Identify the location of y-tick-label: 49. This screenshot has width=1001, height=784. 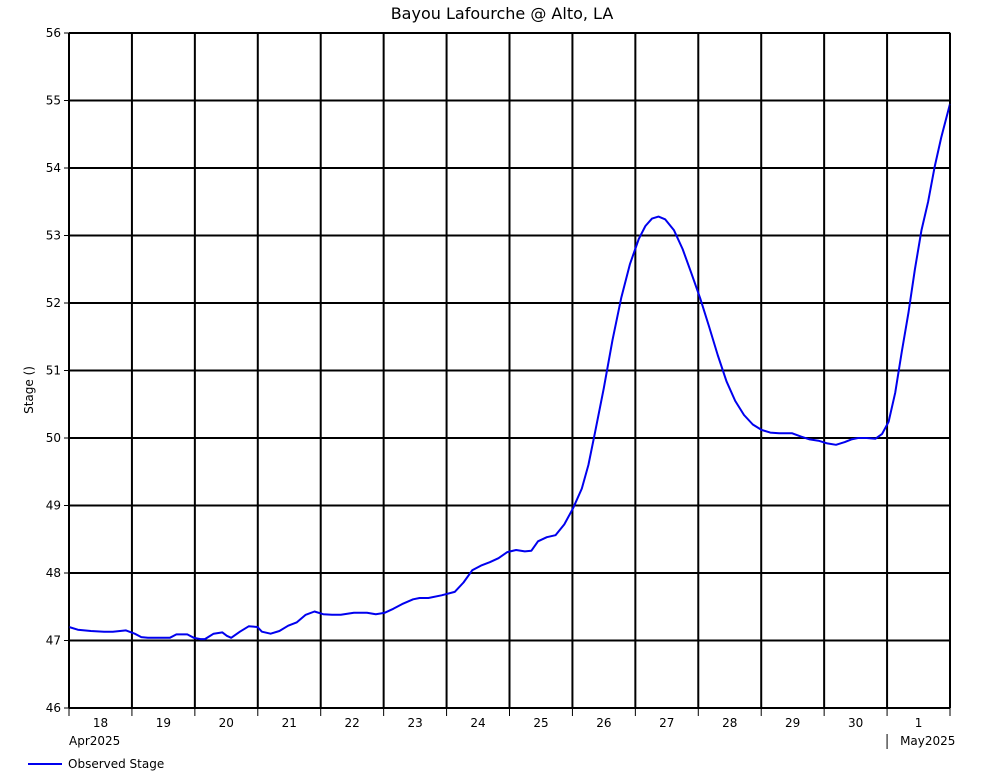
(53, 506).